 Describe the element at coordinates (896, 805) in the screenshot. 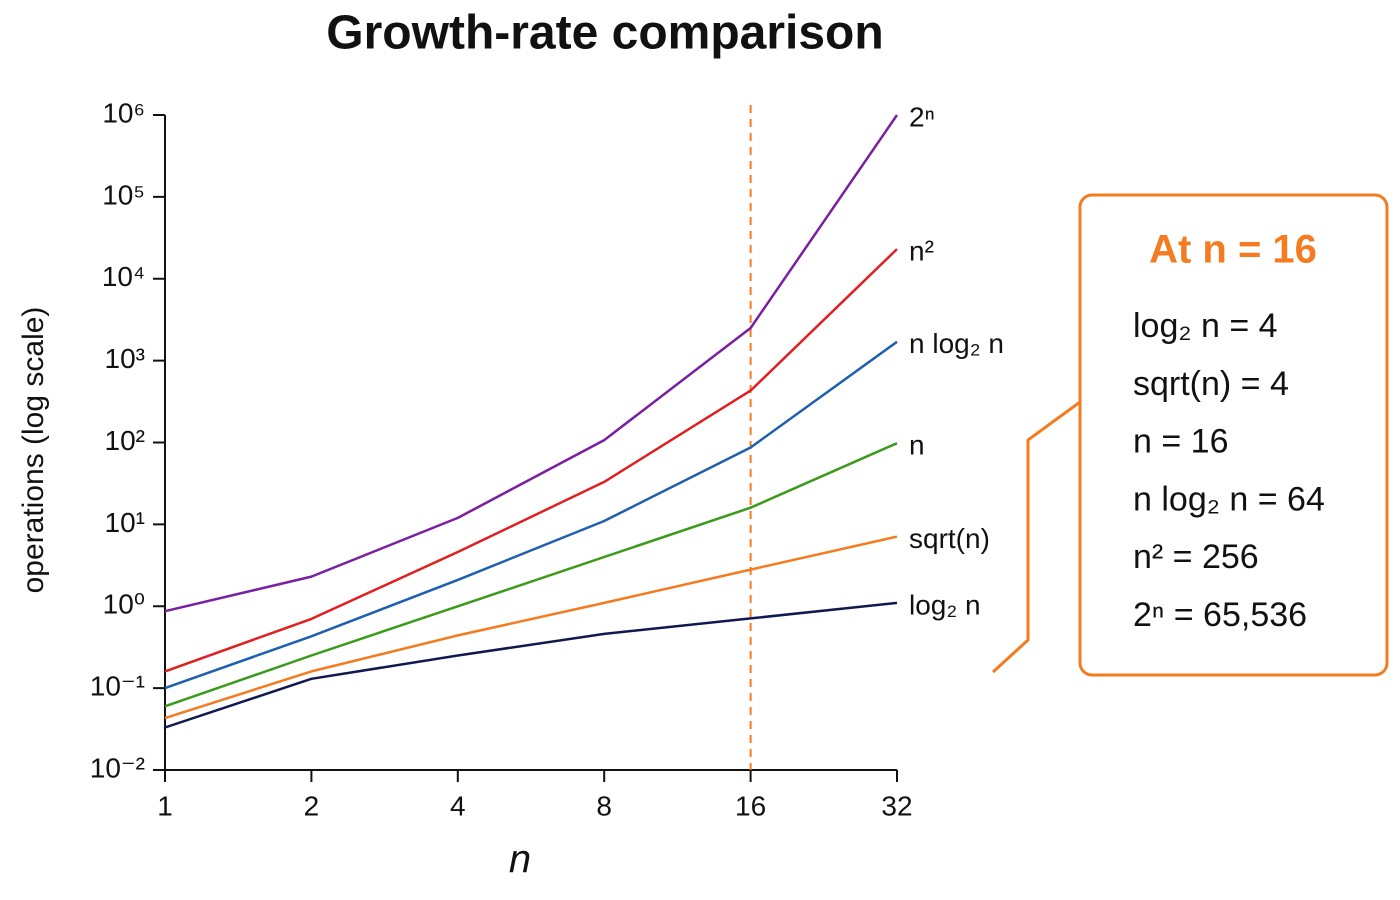

I see `x-tick-label: 32` at that location.